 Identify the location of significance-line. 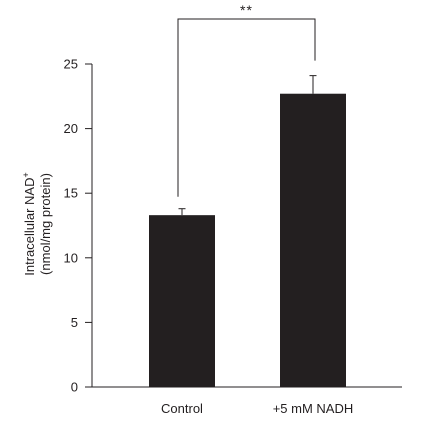
(246, 107).